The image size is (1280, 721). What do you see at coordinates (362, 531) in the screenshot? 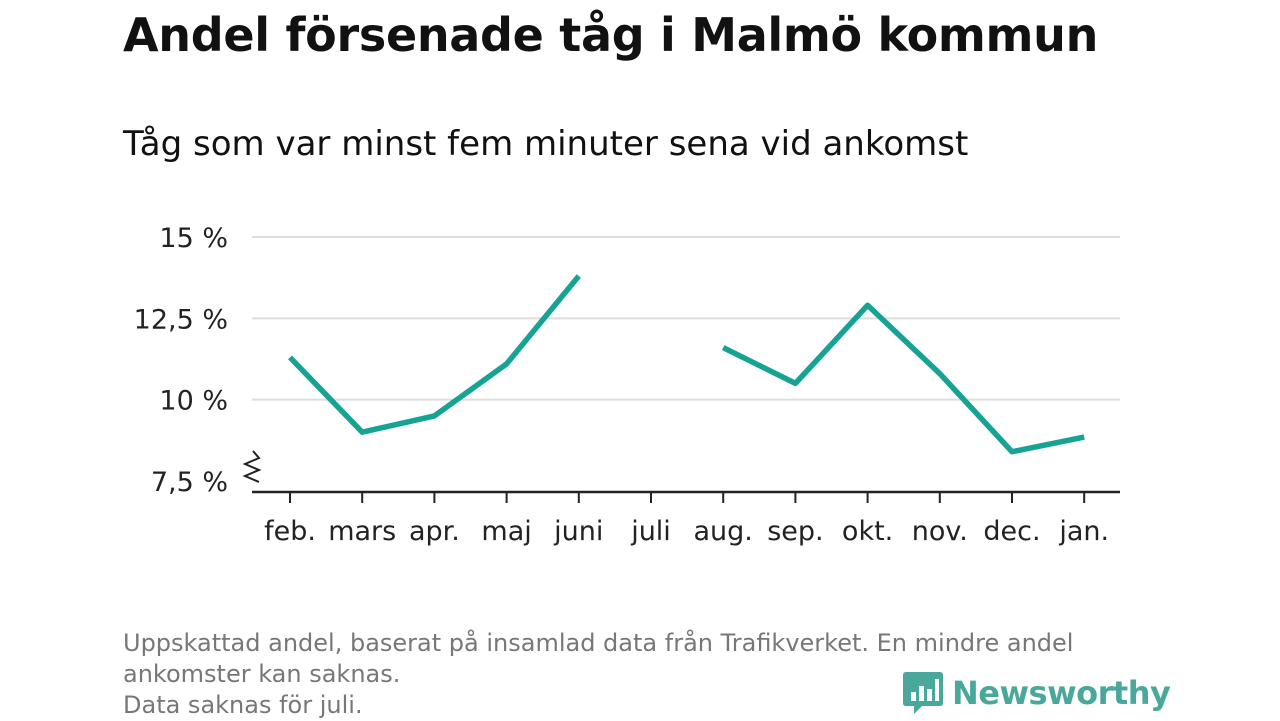
I see `x-tick-label: mars` at bounding box center [362, 531].